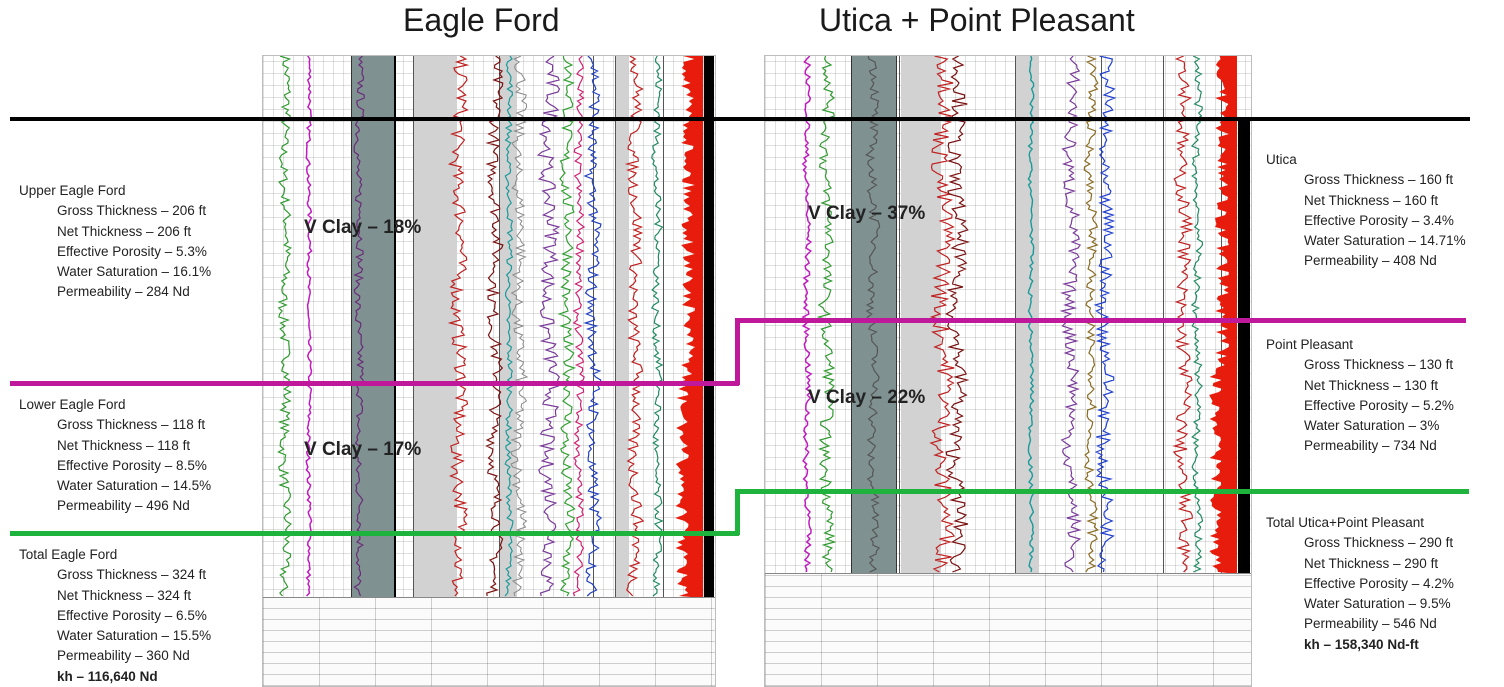 This screenshot has height=687, width=1504. What do you see at coordinates (867, 213) in the screenshot?
I see `vclay-utica: V Clay – 37%` at bounding box center [867, 213].